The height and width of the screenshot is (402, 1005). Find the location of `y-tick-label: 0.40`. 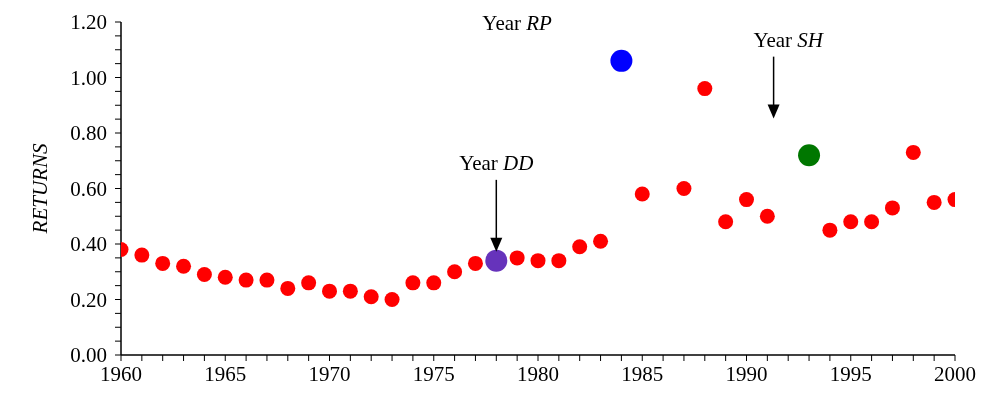

y-tick-label: 0.40 is located at coordinates (88, 244).